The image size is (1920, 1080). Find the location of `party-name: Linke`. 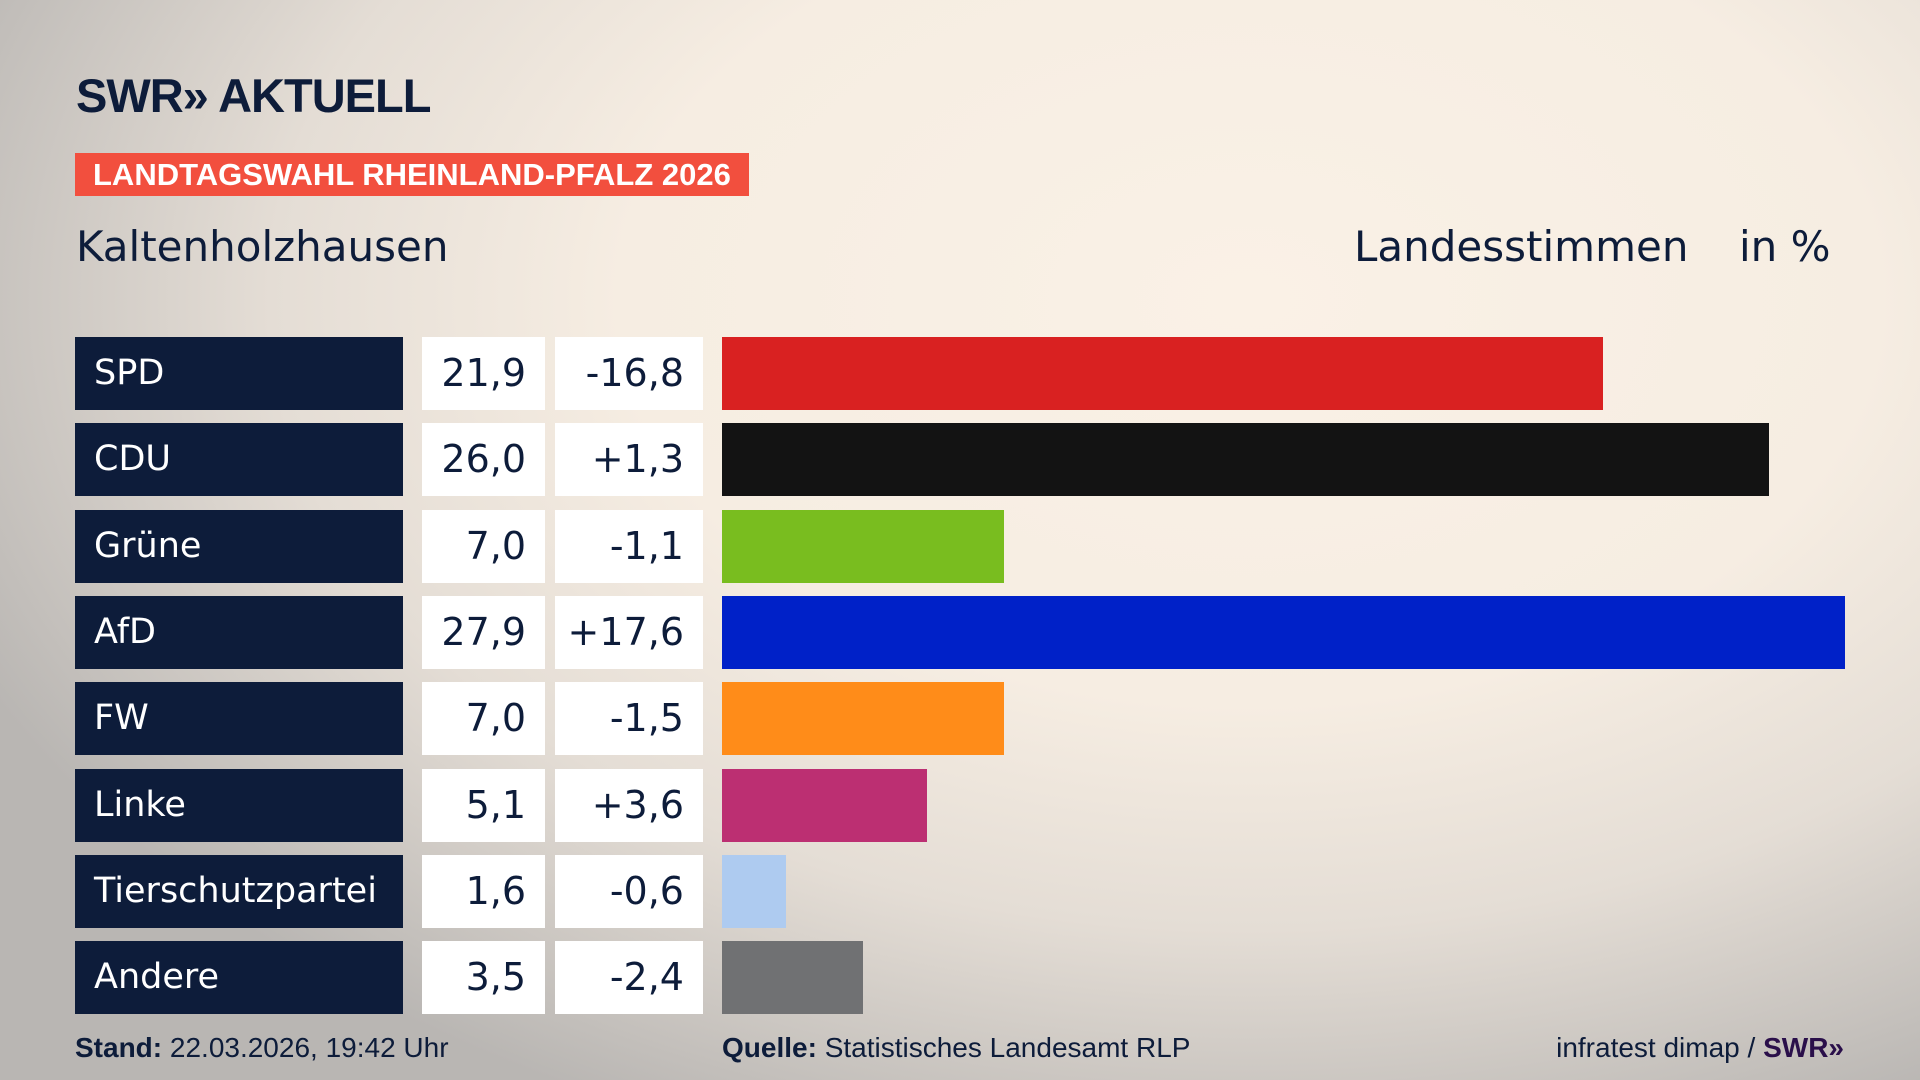

party-name: Linke is located at coordinates (239, 805).